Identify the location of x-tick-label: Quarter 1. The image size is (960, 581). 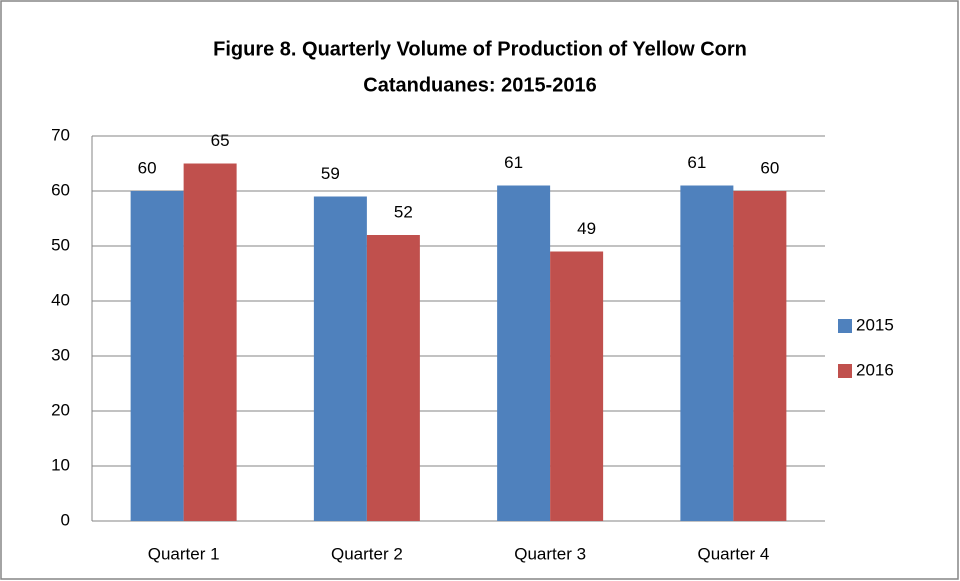
(184, 553).